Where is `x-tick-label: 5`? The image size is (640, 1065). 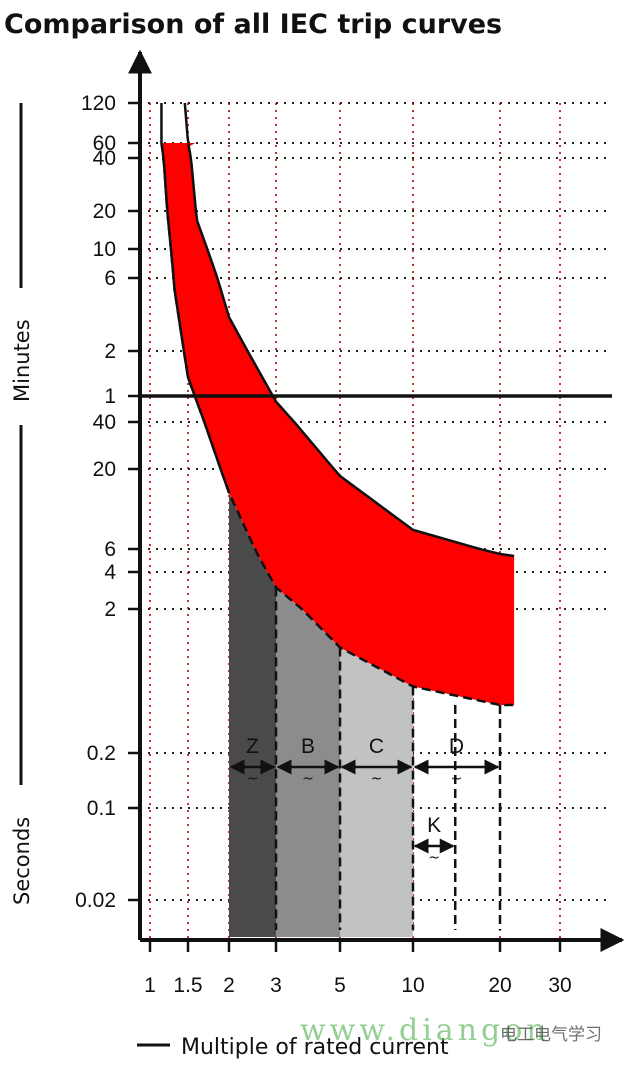
x-tick-label: 5 is located at coordinates (340, 985).